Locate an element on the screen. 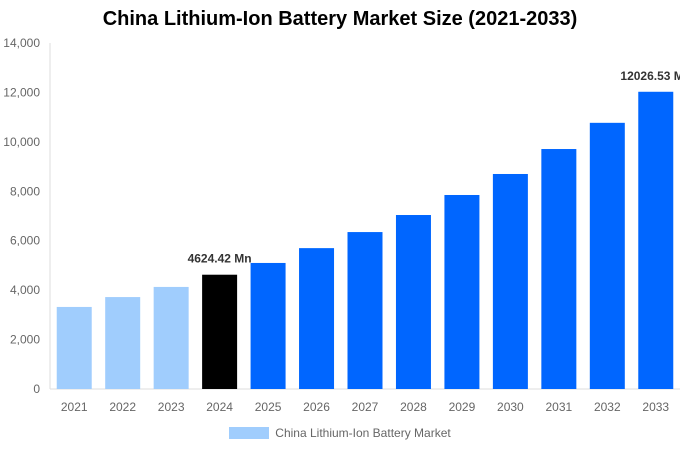 The width and height of the screenshot is (680, 450). bar-2033 is located at coordinates (656, 240).